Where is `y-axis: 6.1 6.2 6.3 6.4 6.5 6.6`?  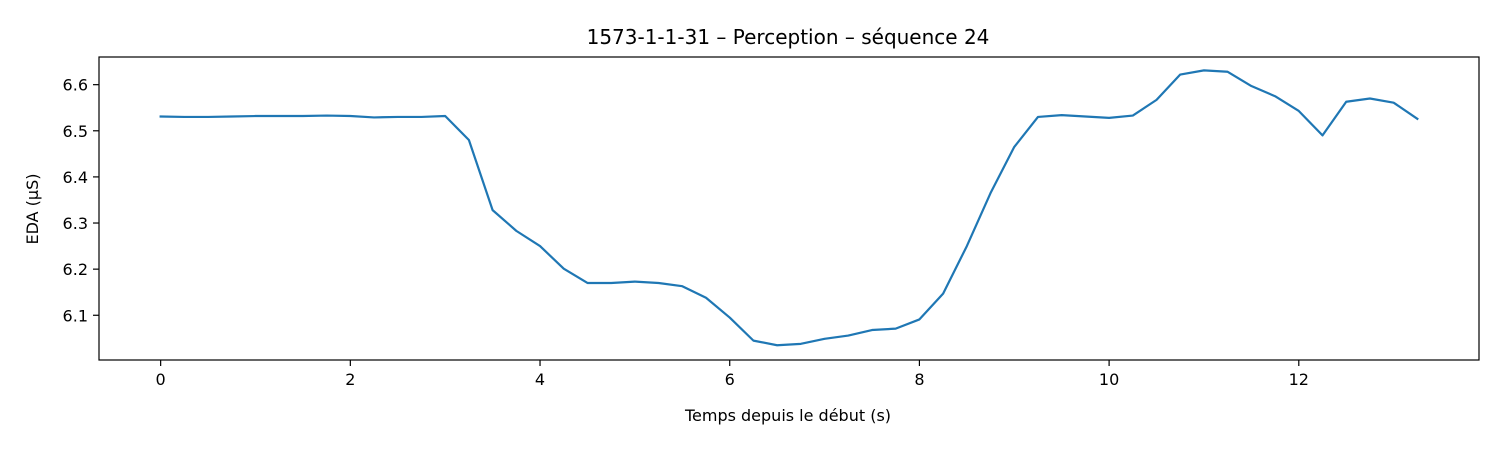
y-axis: 6.1 6.2 6.3 6.4 6.5 6.6 is located at coordinates (81, 200).